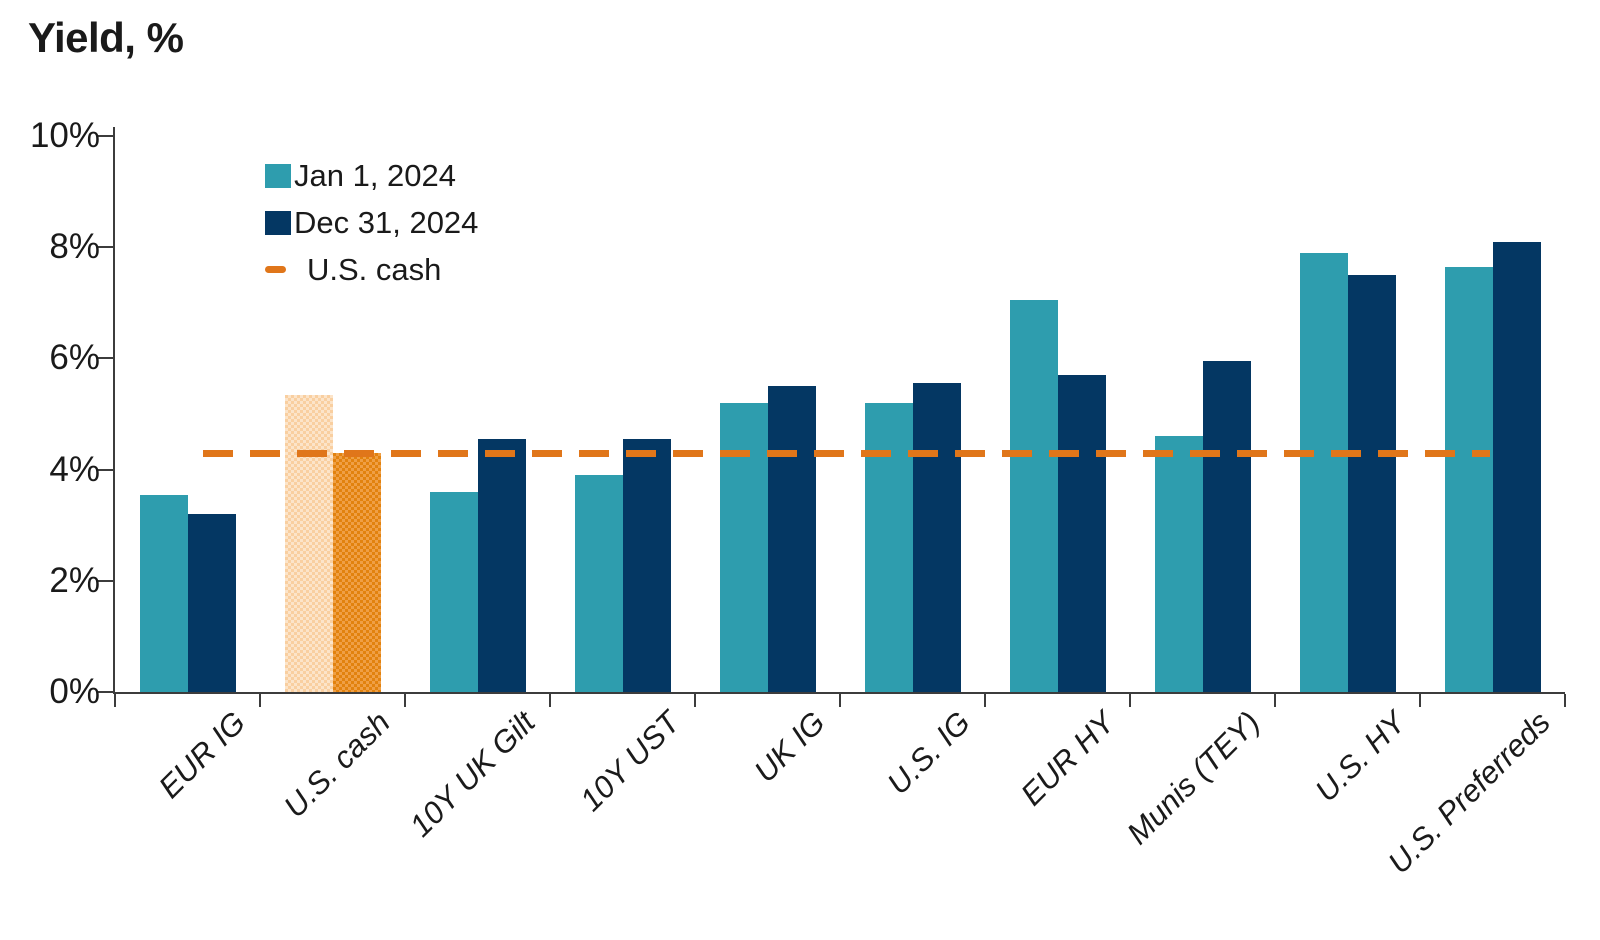  I want to click on x-category-label-u-s-cash: U.S. cash, so click(337, 764).